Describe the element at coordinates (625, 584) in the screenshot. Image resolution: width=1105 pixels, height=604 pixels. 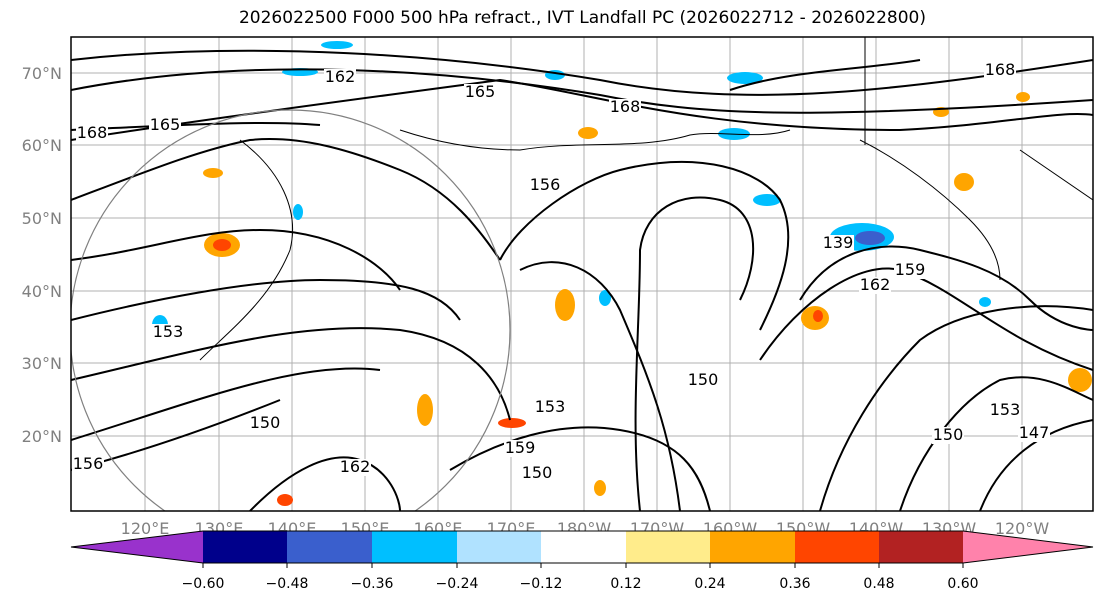
I see `colorbar-tick-label: 0.12` at that location.